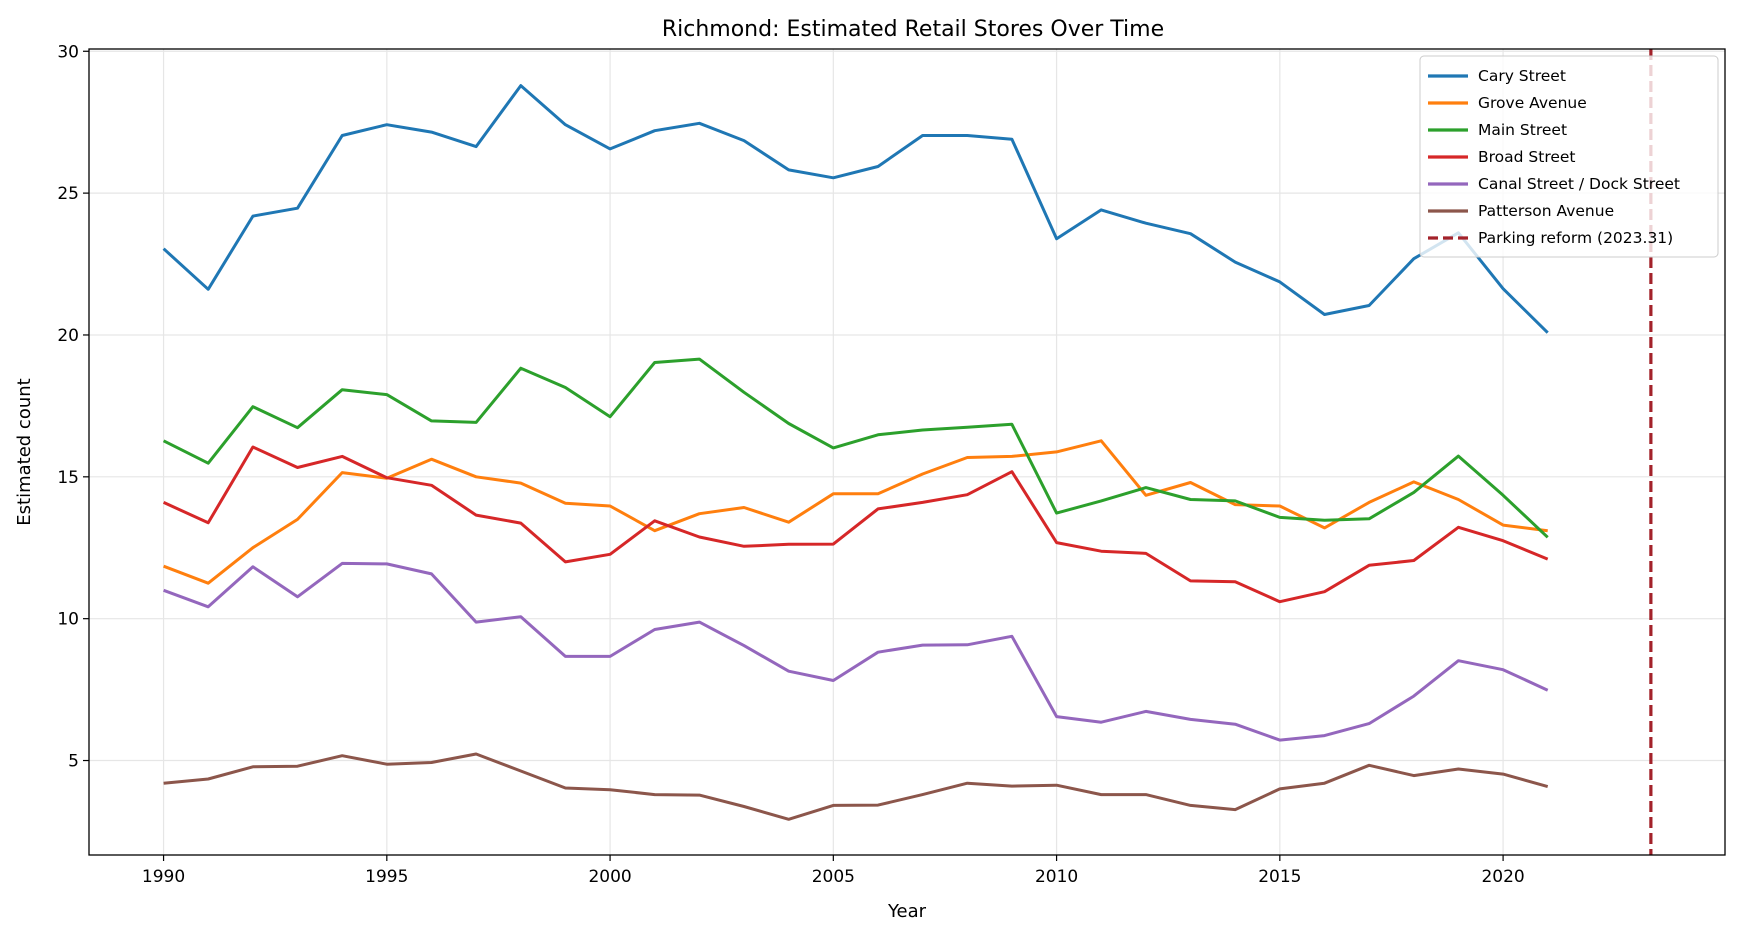  Describe the element at coordinates (907, 911) in the screenshot. I see `x-axis-label: Year` at that location.